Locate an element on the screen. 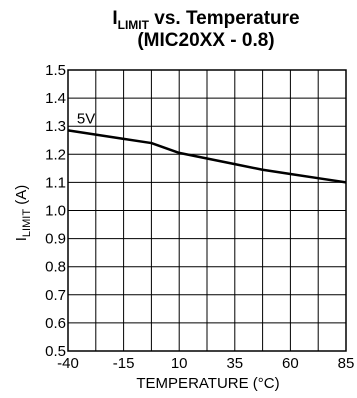 The image size is (357, 398). y-label-lead: I is located at coordinates (21, 239).